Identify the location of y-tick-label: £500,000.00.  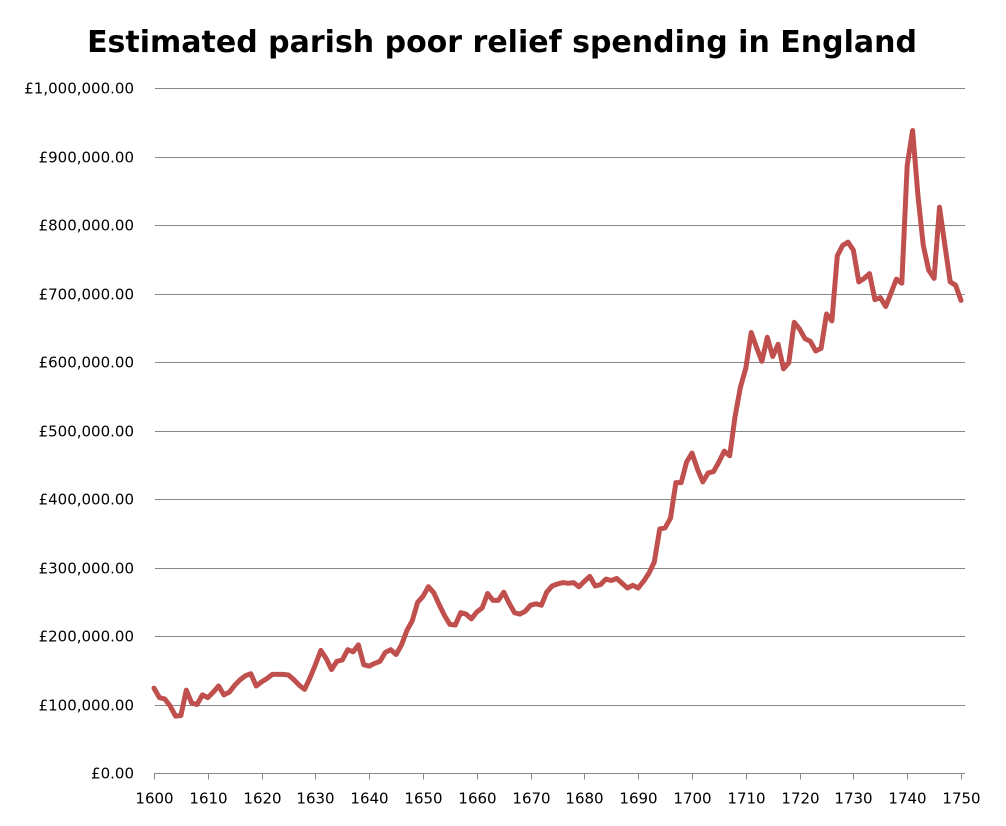
(86, 432).